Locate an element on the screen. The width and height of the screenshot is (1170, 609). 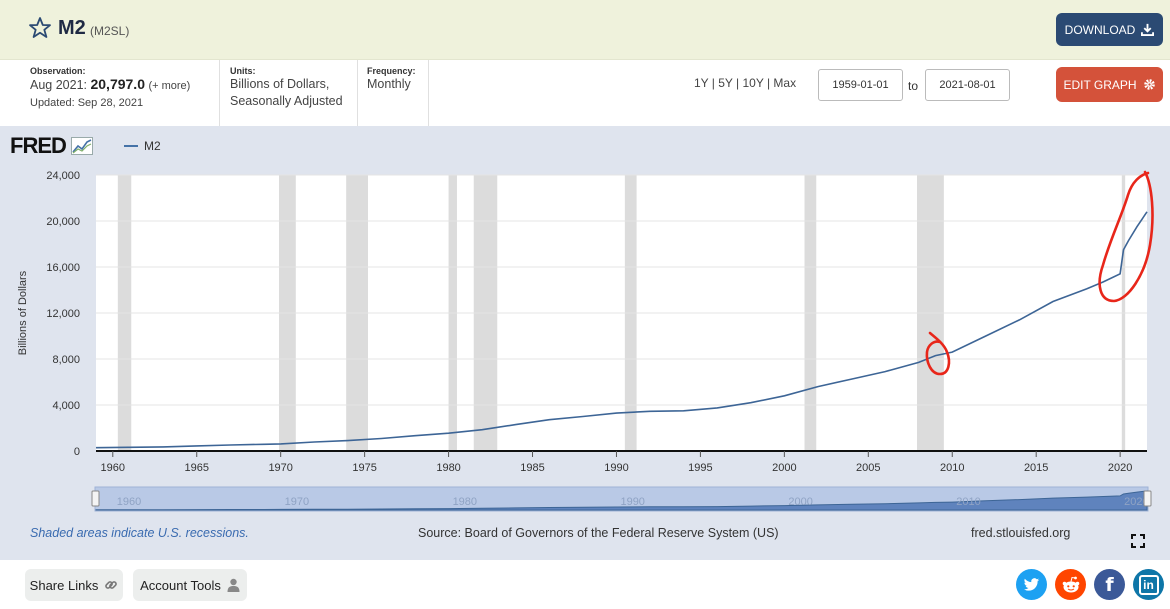
facebook-share-button: f is located at coordinates (1109, 584).